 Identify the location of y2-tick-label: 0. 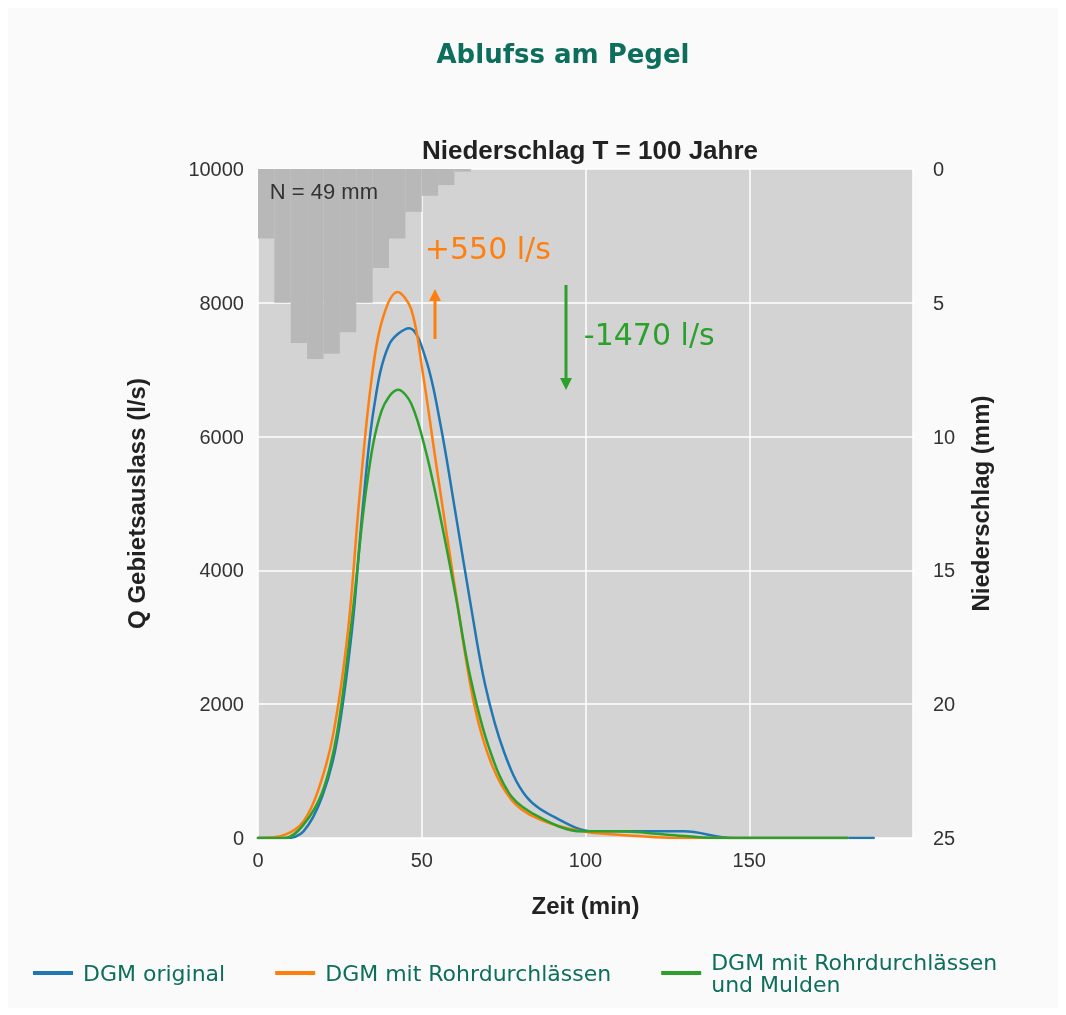
(939, 169).